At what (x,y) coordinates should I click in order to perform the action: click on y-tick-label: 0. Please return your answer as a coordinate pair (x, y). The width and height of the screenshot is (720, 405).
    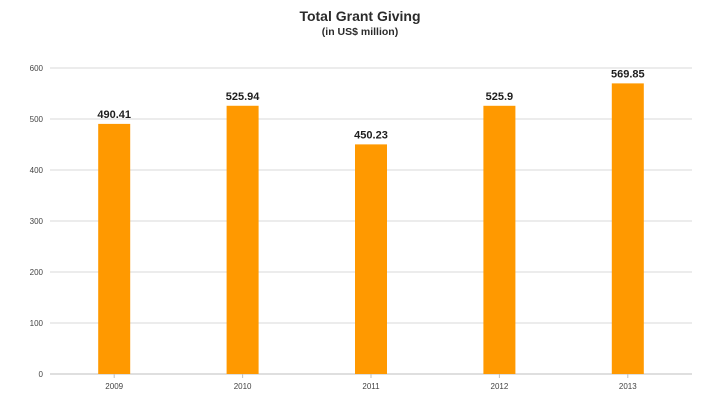
    Looking at the image, I should click on (41, 374).